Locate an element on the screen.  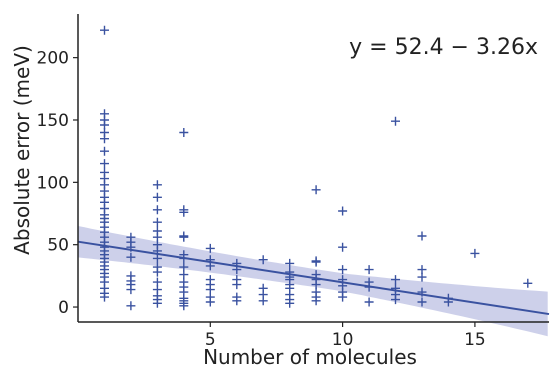
x-tick-label: 15 is located at coordinates (475, 340).